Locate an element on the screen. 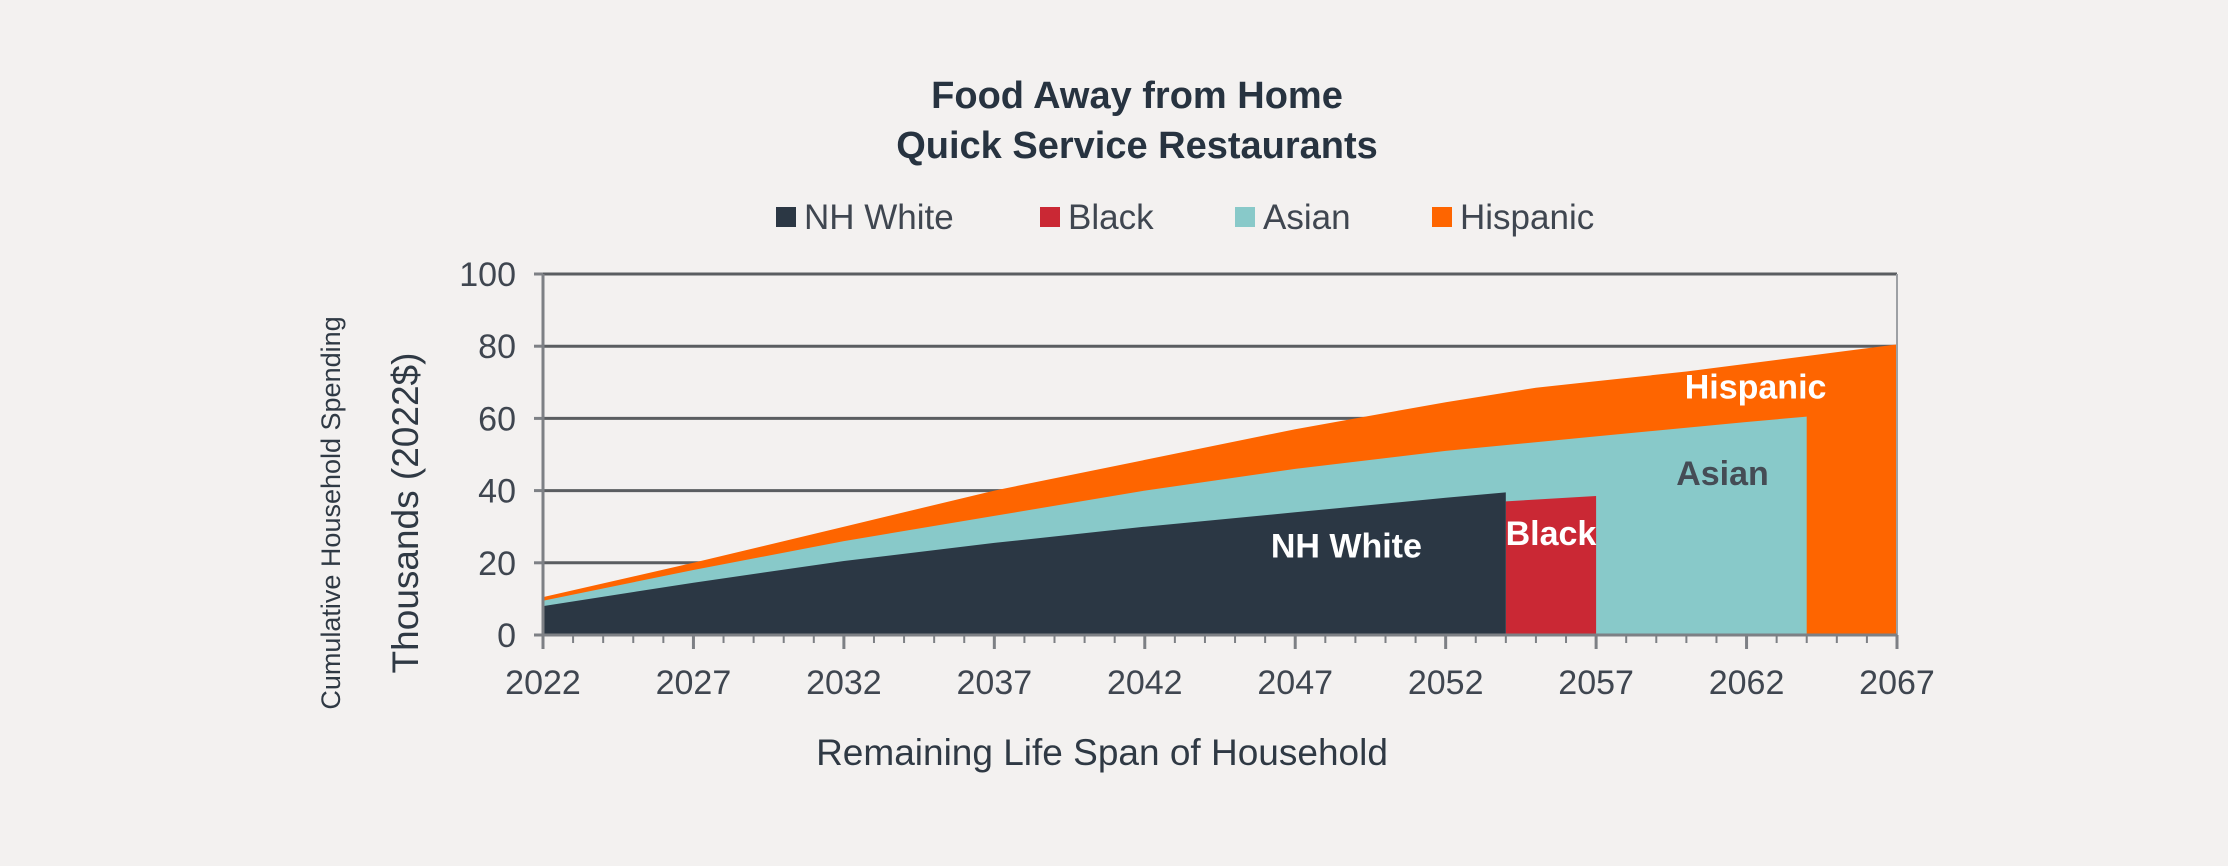  legend-item-black: Black is located at coordinates (1097, 217).